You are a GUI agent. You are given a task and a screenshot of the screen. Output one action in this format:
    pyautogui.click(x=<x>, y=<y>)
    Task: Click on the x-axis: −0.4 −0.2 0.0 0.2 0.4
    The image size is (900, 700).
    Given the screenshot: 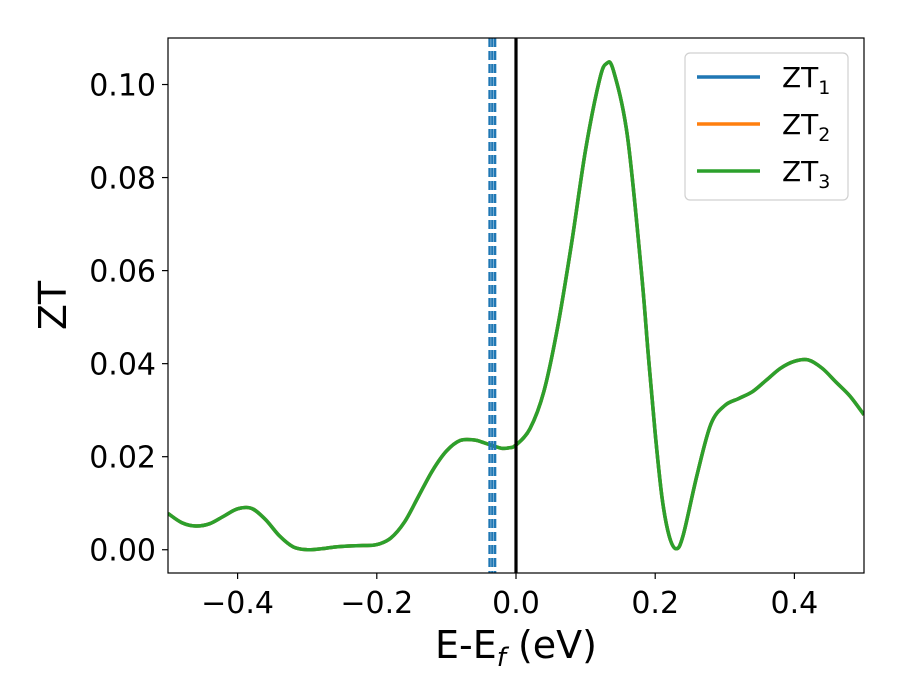 What is the action you would take?
    pyautogui.click(x=509, y=597)
    